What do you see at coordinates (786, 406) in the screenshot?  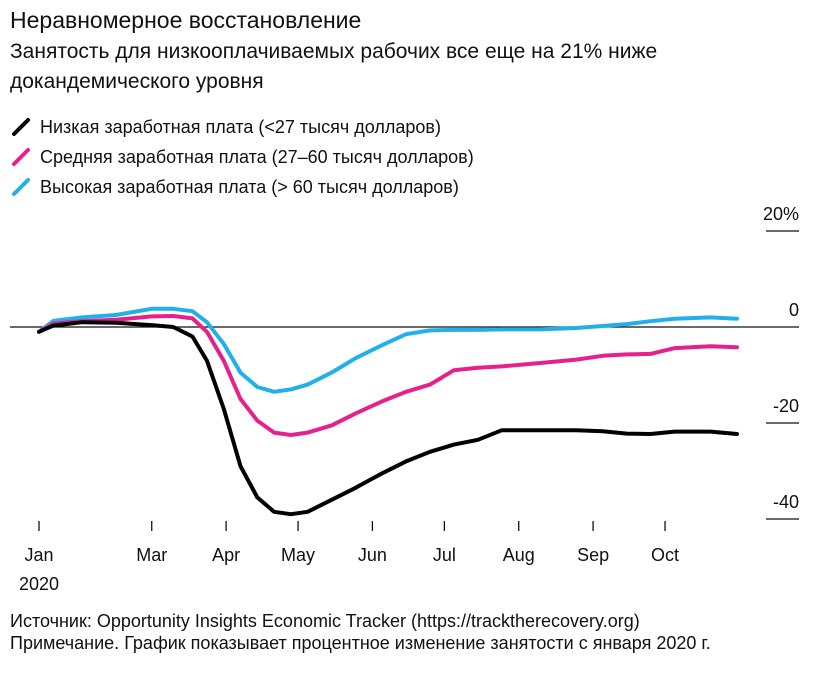 I see `y-tick-label: -20` at bounding box center [786, 406].